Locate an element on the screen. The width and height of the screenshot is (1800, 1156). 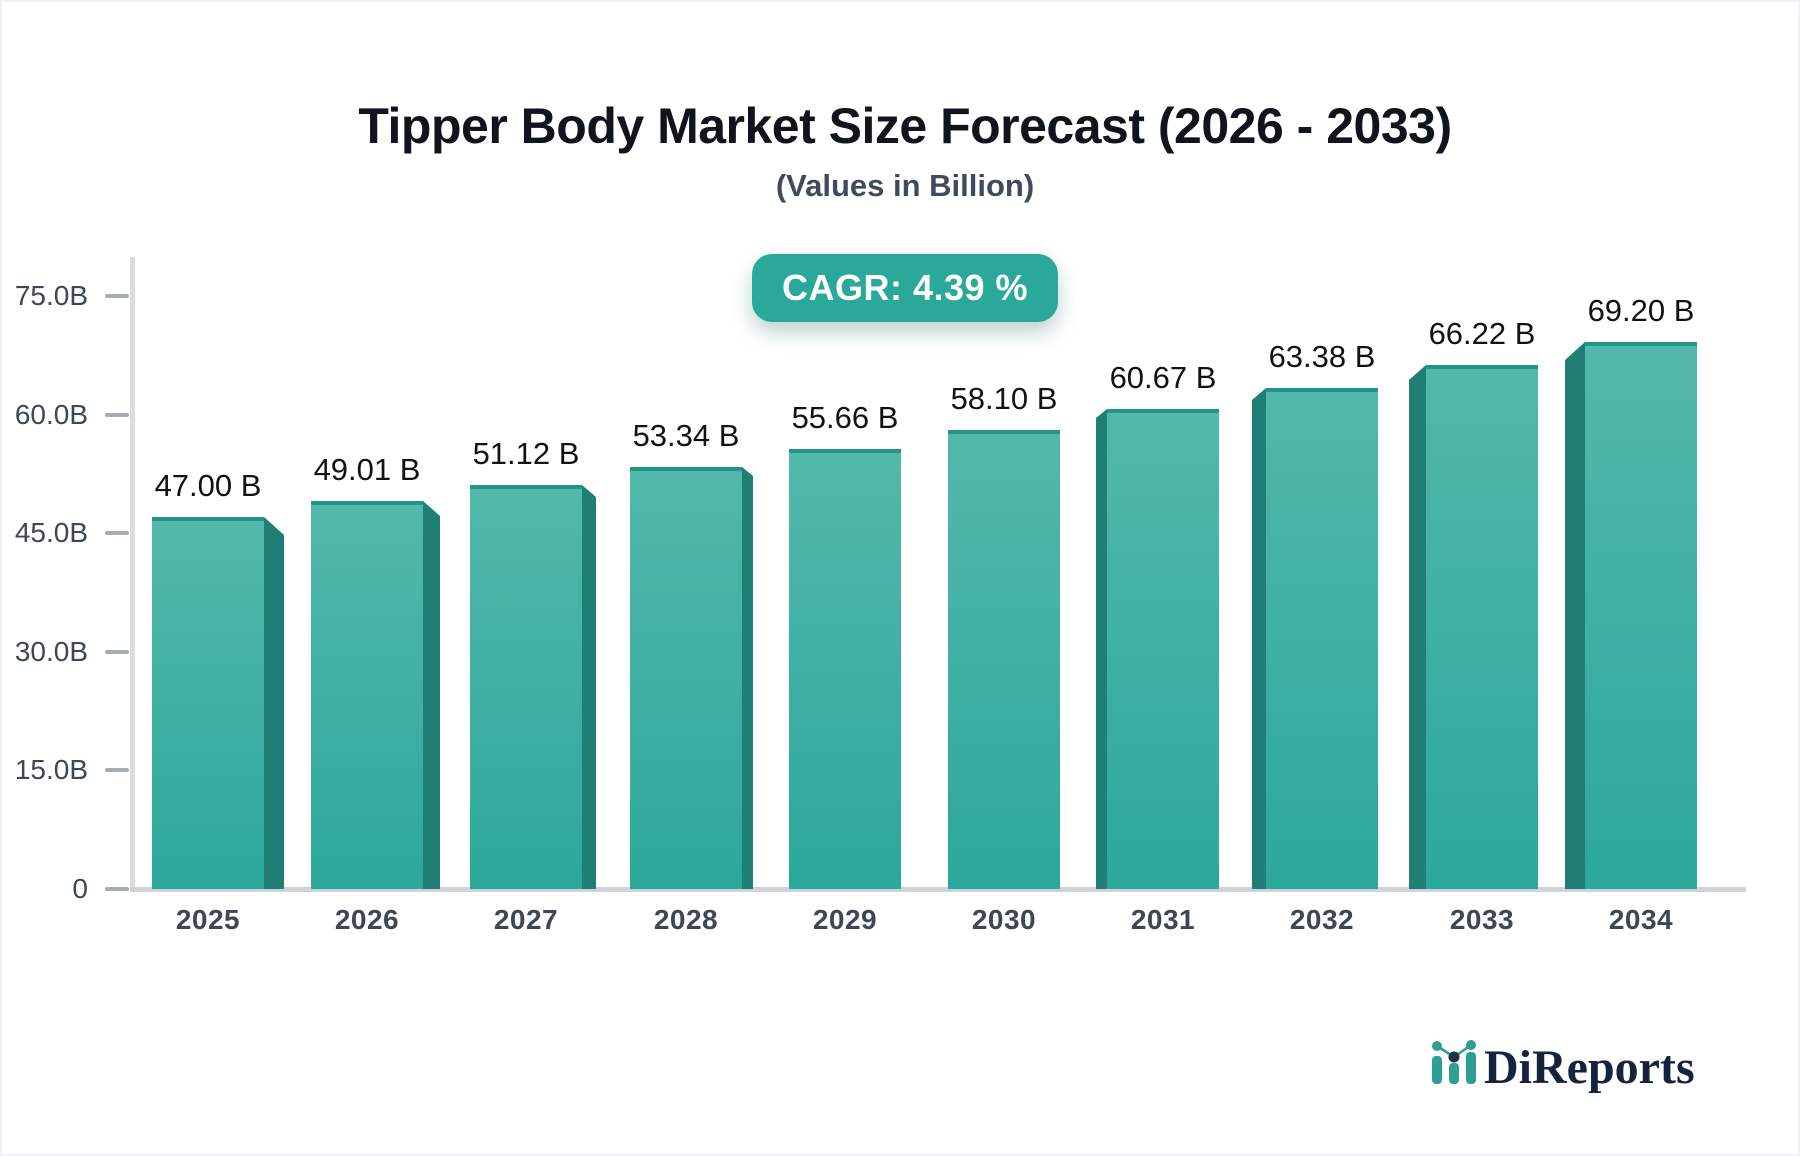
x-axis-label-2031: 2031 is located at coordinates (1163, 919).